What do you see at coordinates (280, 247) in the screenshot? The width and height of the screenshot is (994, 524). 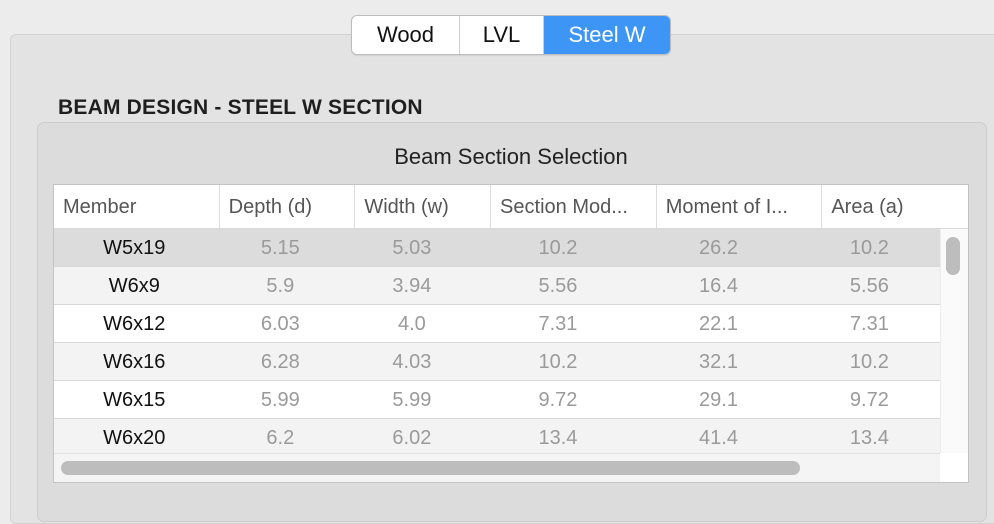 I see `cell-depth: 5.15` at bounding box center [280, 247].